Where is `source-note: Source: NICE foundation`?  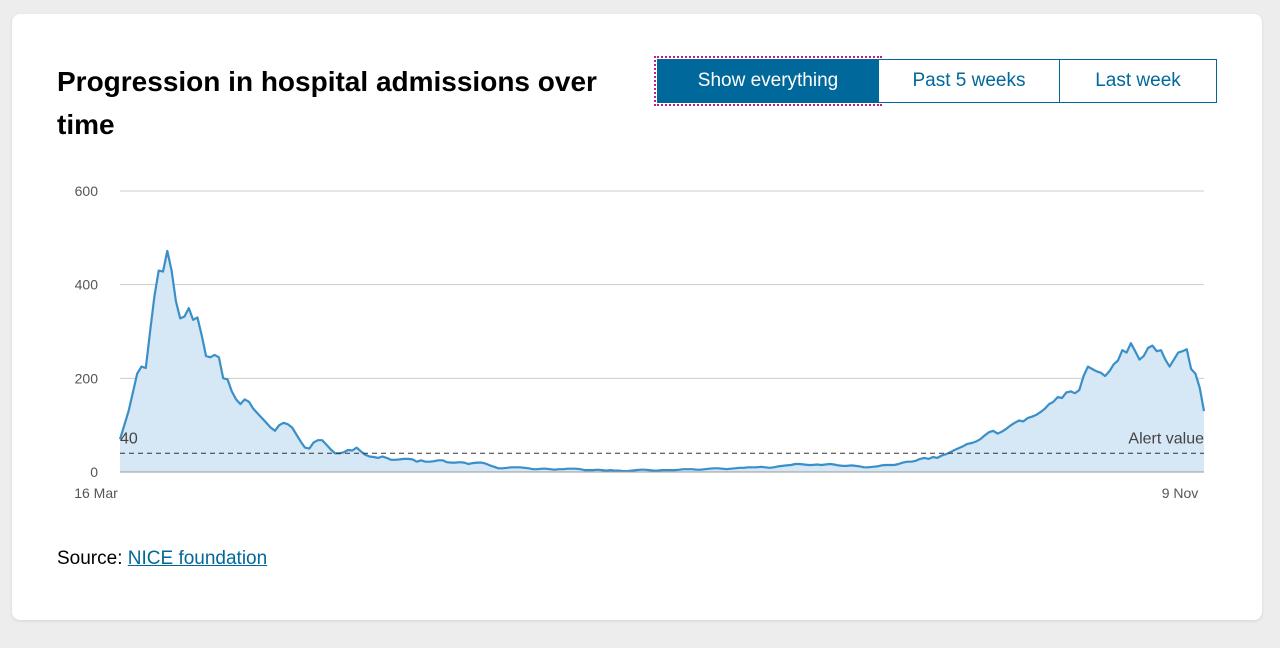 source-note: Source: NICE foundation is located at coordinates (162, 559).